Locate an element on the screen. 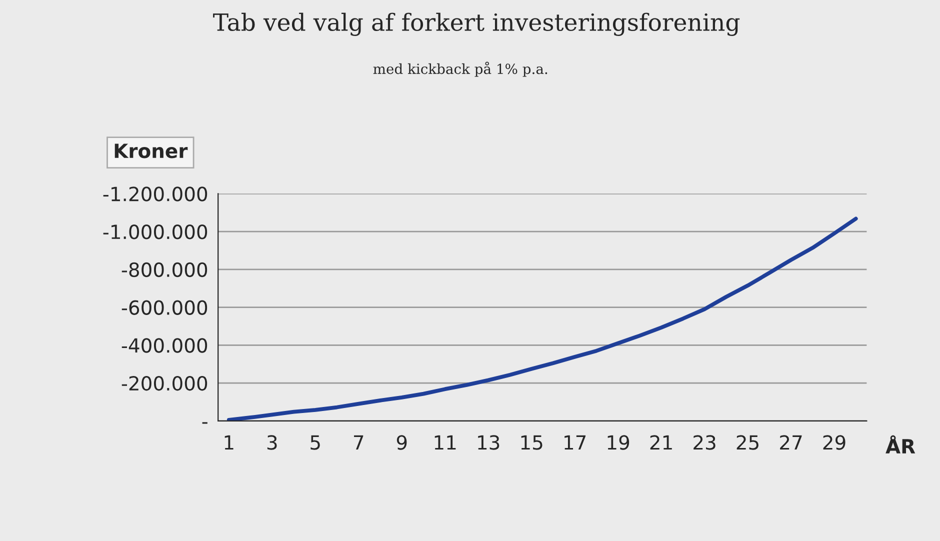 This screenshot has height=541, width=940. x-tick-label: 21 is located at coordinates (661, 442).